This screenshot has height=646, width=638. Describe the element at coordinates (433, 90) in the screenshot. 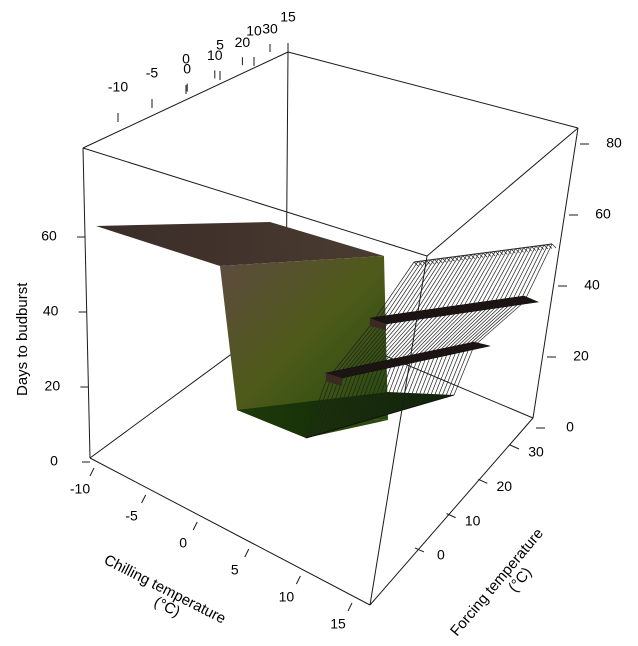

I see `box-edge-top-back` at that location.